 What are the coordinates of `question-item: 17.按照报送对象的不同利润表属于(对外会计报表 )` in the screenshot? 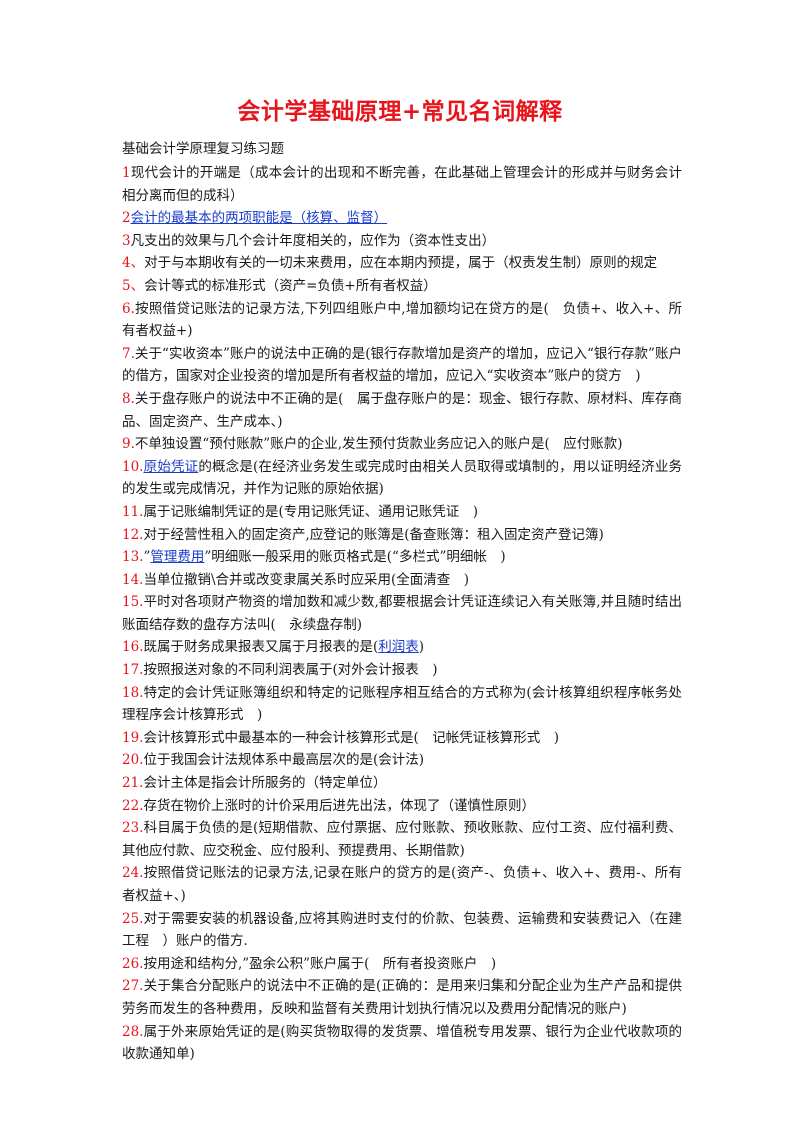 It's located at (402, 670).